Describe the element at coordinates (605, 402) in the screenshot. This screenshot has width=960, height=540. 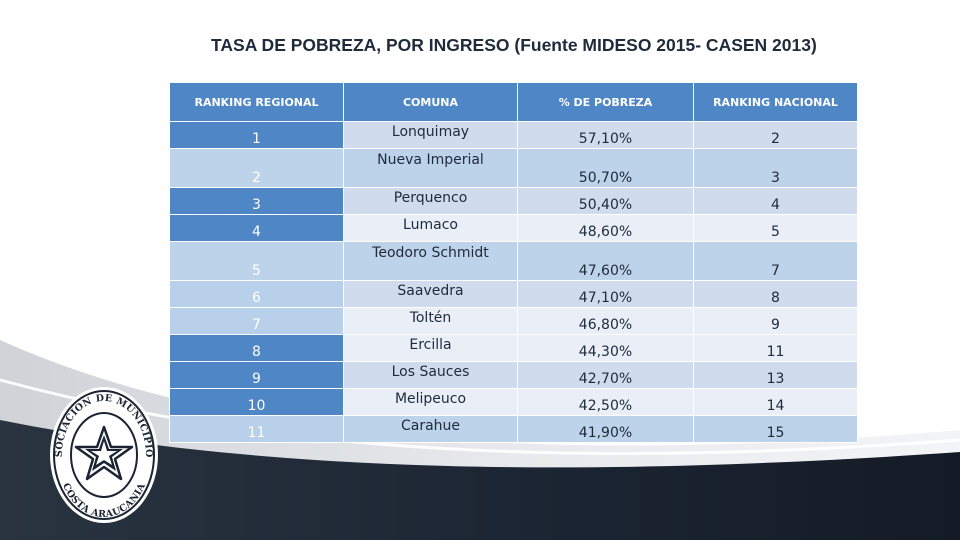
I see `pobreza-cell: 42,50%` at that location.